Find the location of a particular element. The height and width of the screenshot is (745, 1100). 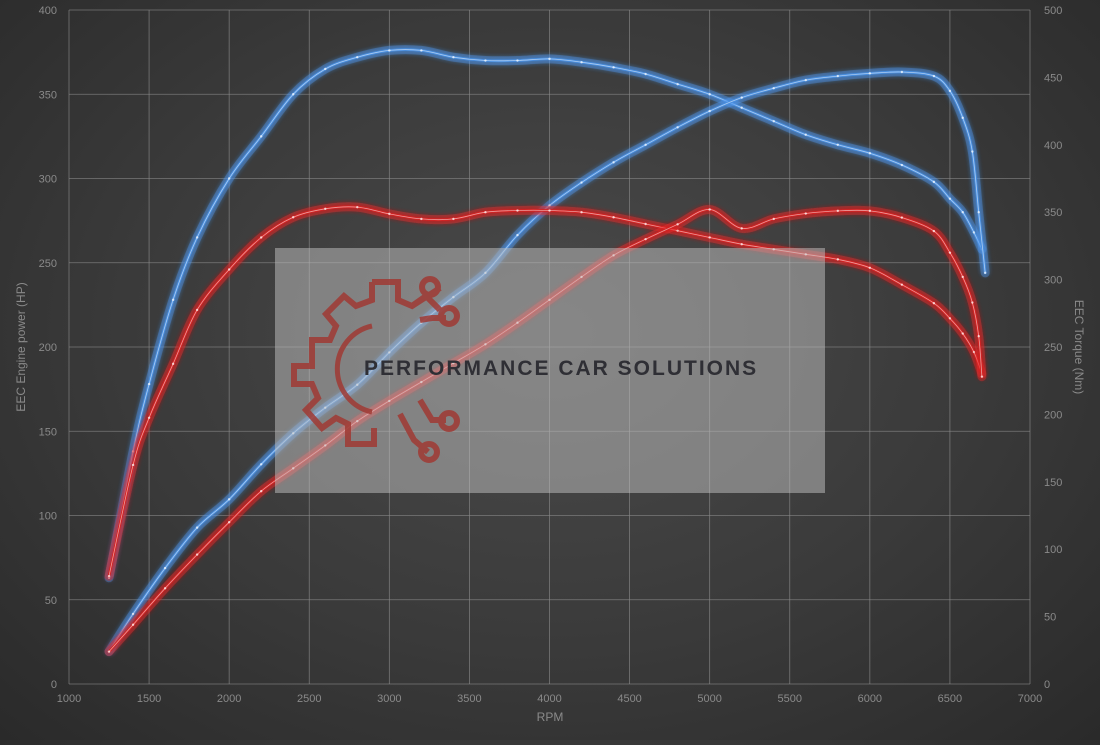

x-tick-label: 6000 is located at coordinates (870, 699).